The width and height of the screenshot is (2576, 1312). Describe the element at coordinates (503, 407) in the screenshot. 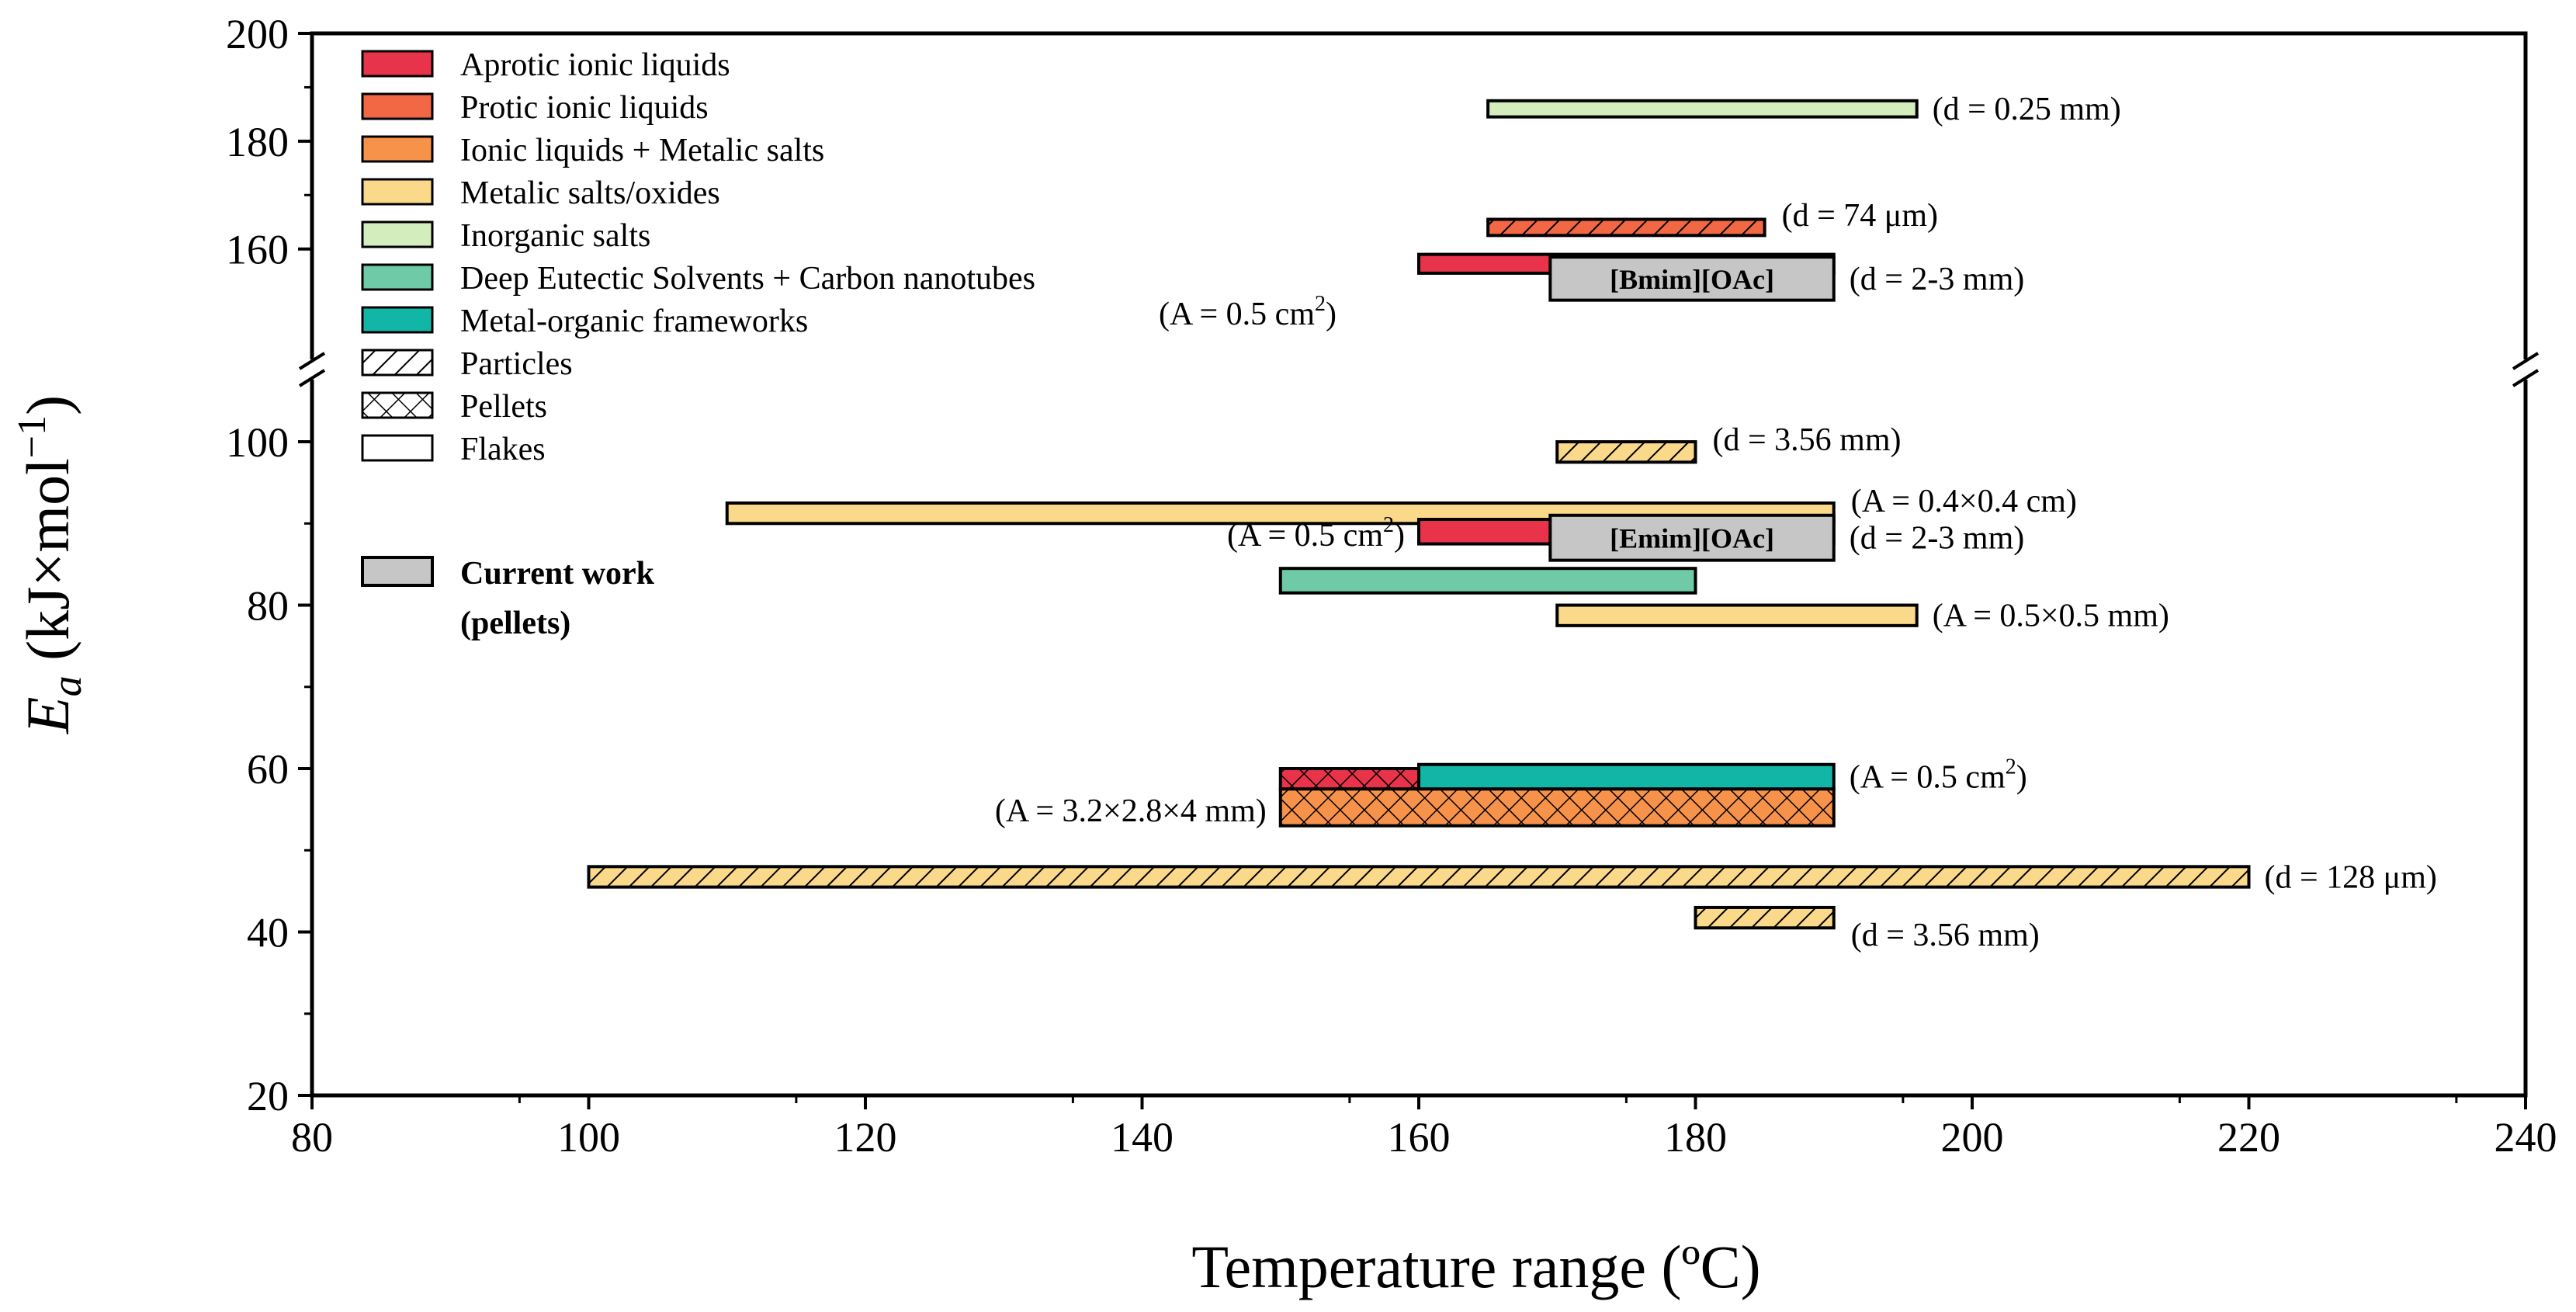

I see `legend-label: Pellets` at that location.